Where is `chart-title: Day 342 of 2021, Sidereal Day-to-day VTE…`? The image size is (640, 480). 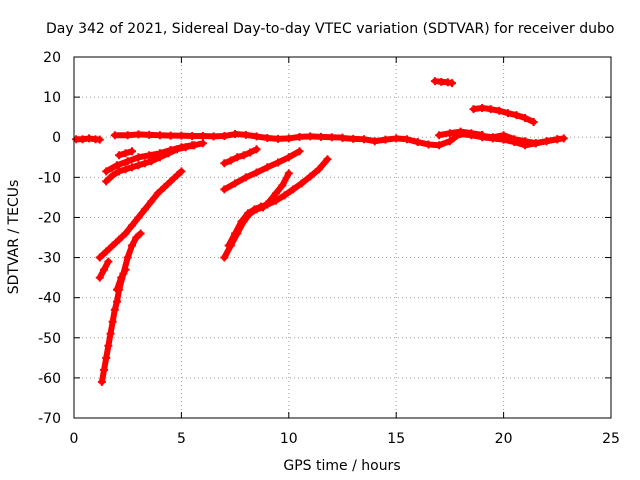
chart-title: Day 342 of 2021, Sidereal Day-to-day VTE… is located at coordinates (330, 29).